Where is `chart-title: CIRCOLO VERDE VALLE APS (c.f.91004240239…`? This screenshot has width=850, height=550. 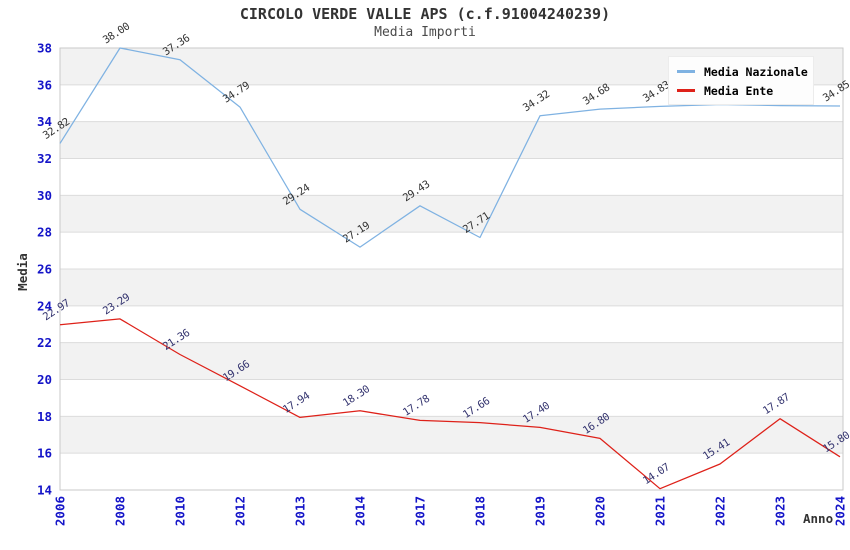 chart-title: CIRCOLO VERDE VALLE APS (c.f.91004240239… is located at coordinates (425, 14).